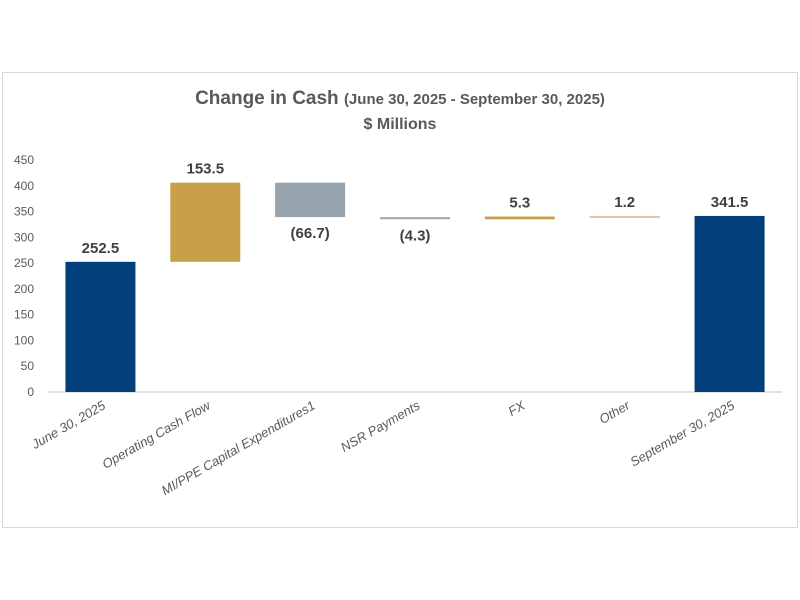 Image resolution: width=800 pixels, height=600 pixels. I want to click on category-label: NSR Payments, so click(380, 426).